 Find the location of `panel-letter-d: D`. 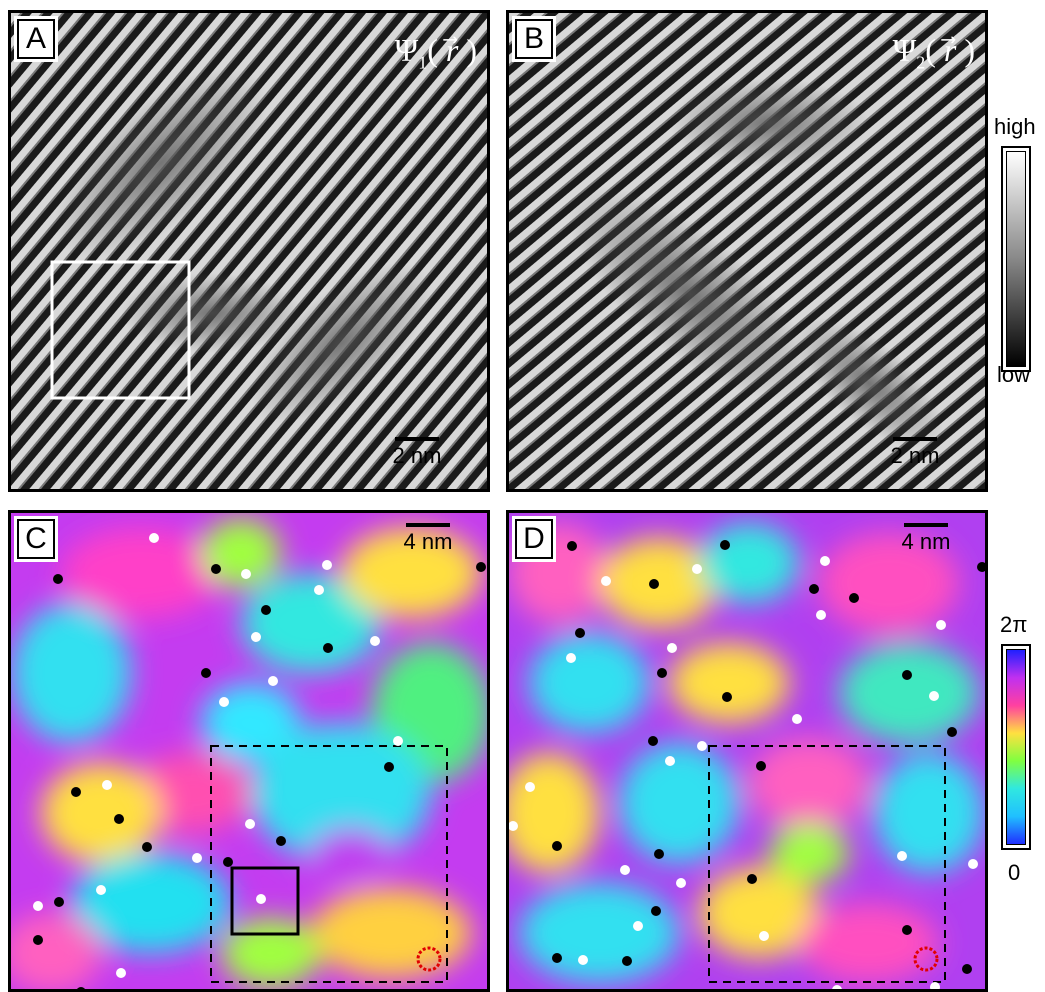

panel-letter-d: D is located at coordinates (534, 539).